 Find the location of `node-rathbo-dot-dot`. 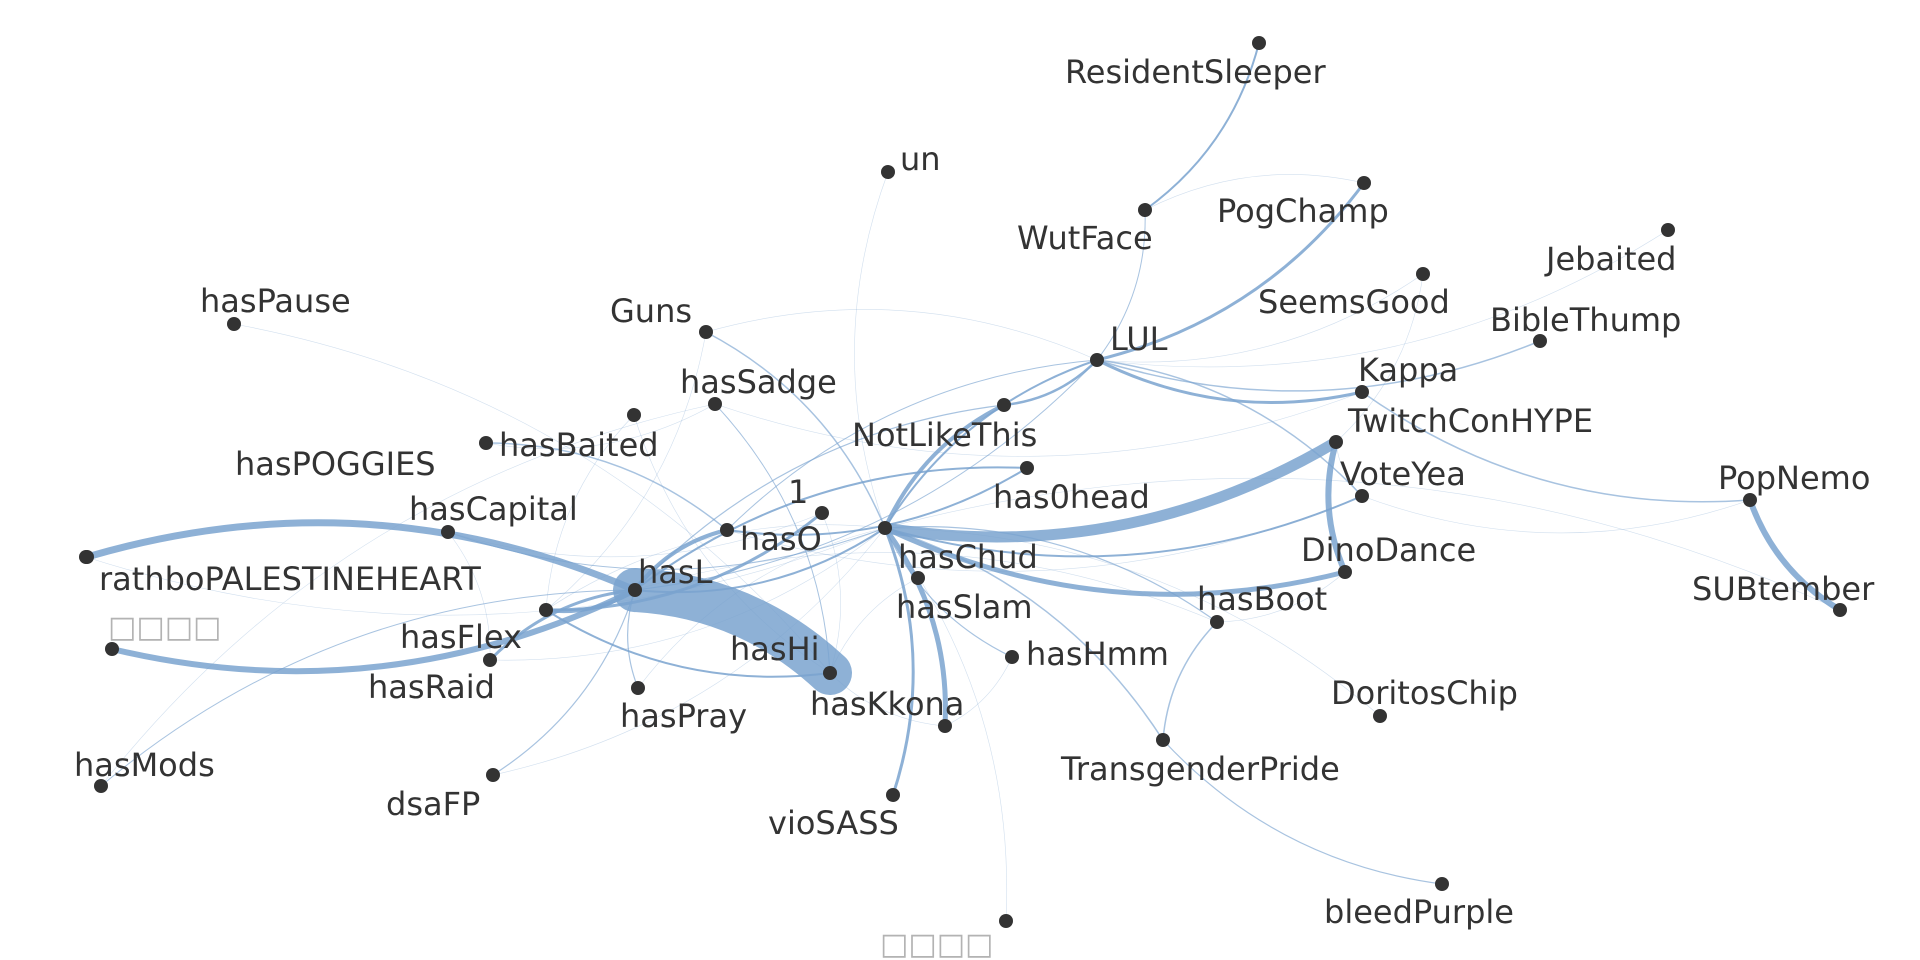

node-rathbo-dot-dot is located at coordinates (86, 557).